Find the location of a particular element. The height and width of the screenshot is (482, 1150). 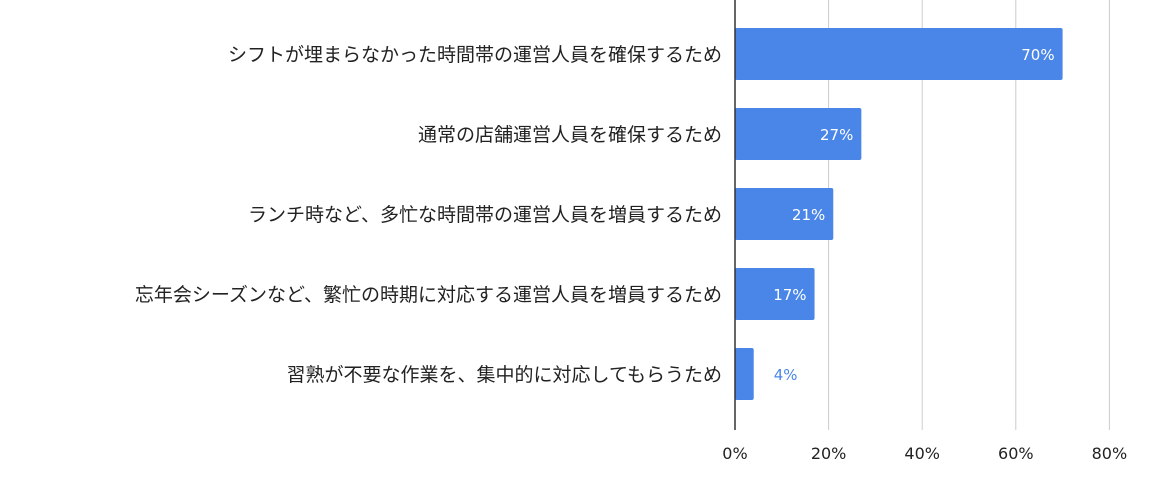

data-label-1: 70% is located at coordinates (1037, 55).